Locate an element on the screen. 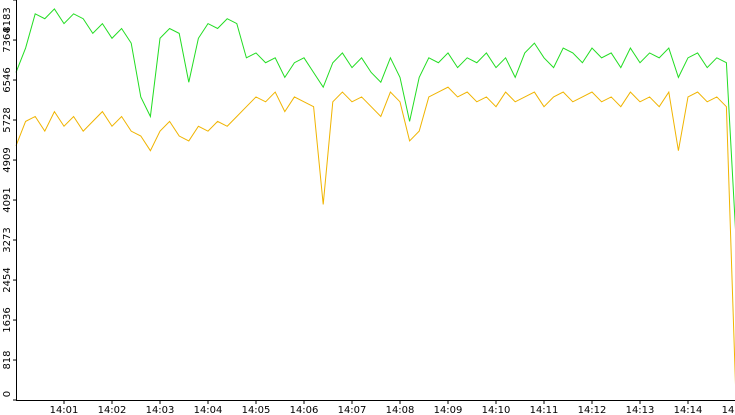 Image resolution: width=735 pixels, height=415 pixels. y-tick-label: 6546 is located at coordinates (7, 79).